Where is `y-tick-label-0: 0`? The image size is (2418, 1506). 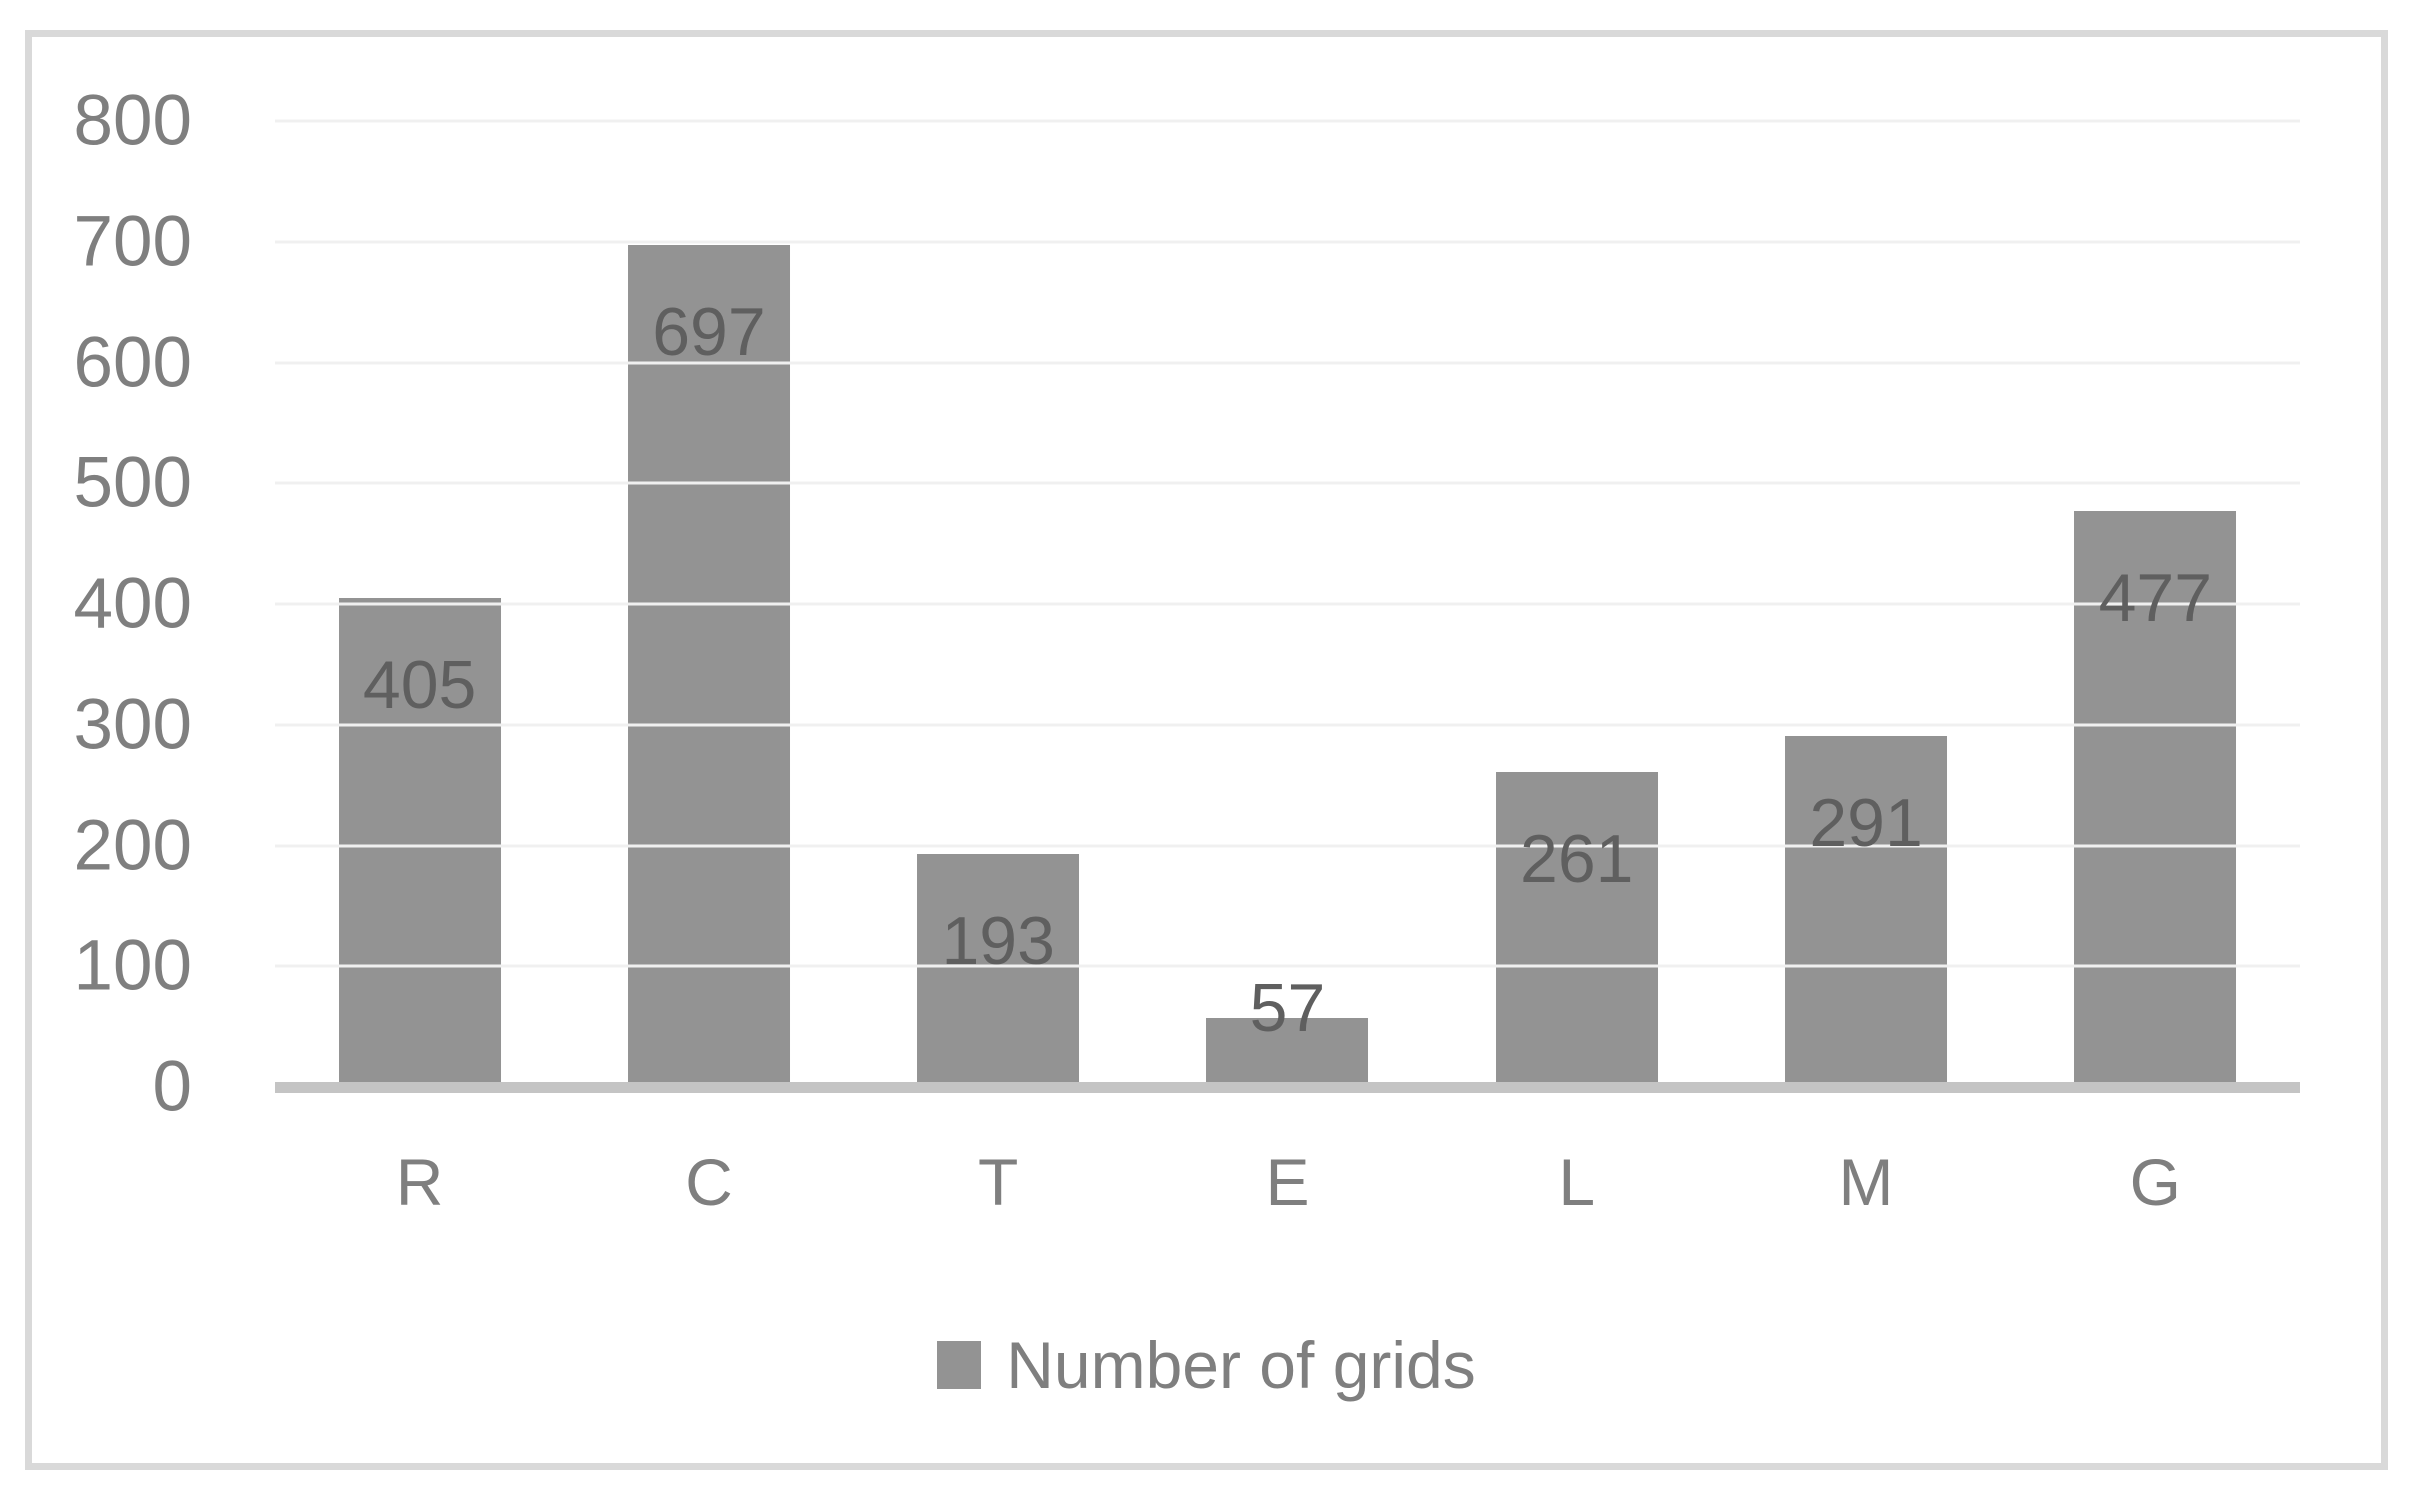
y-tick-label-0: 0 is located at coordinates (172, 1087).